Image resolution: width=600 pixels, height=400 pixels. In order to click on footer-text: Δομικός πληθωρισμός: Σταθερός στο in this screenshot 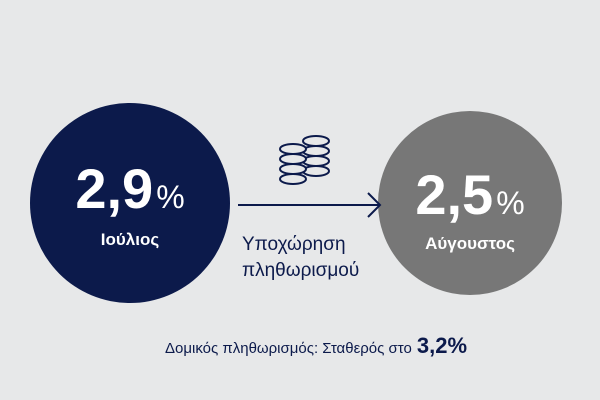, I will do `click(288, 348)`.